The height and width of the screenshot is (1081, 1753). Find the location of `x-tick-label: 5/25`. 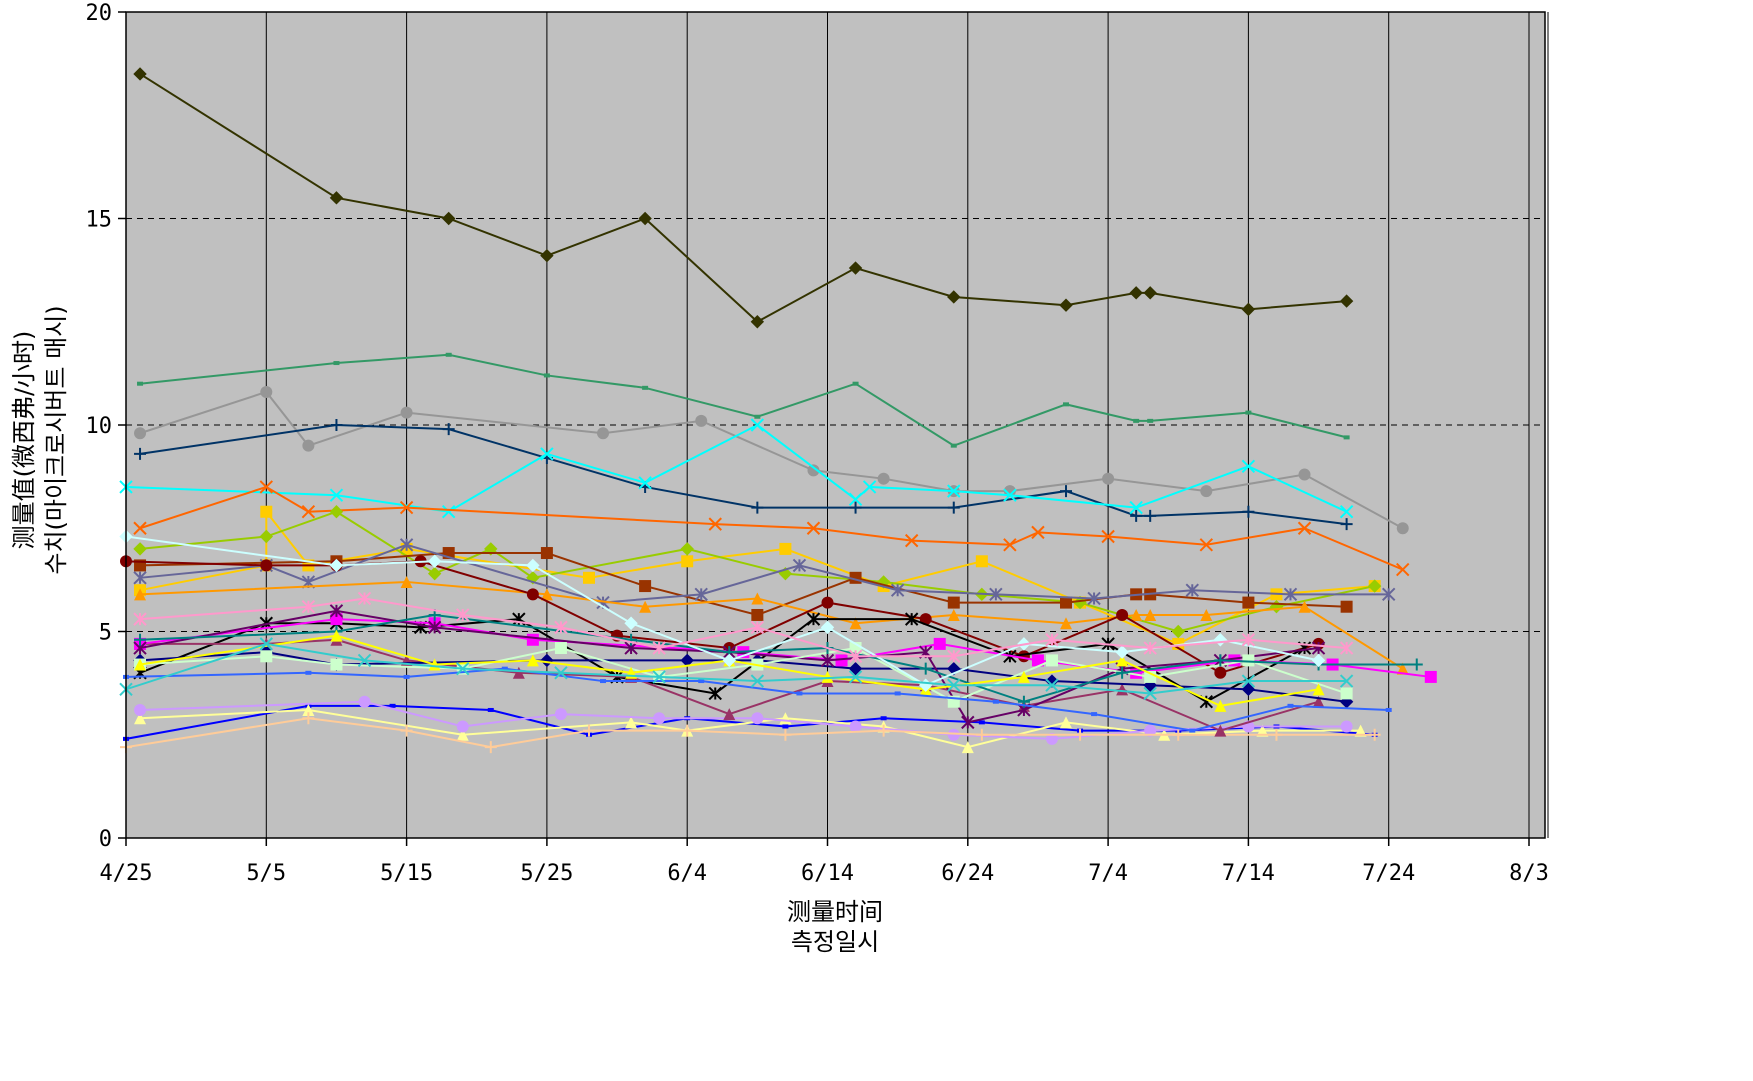

x-tick-label: 5/25 is located at coordinates (546, 873).